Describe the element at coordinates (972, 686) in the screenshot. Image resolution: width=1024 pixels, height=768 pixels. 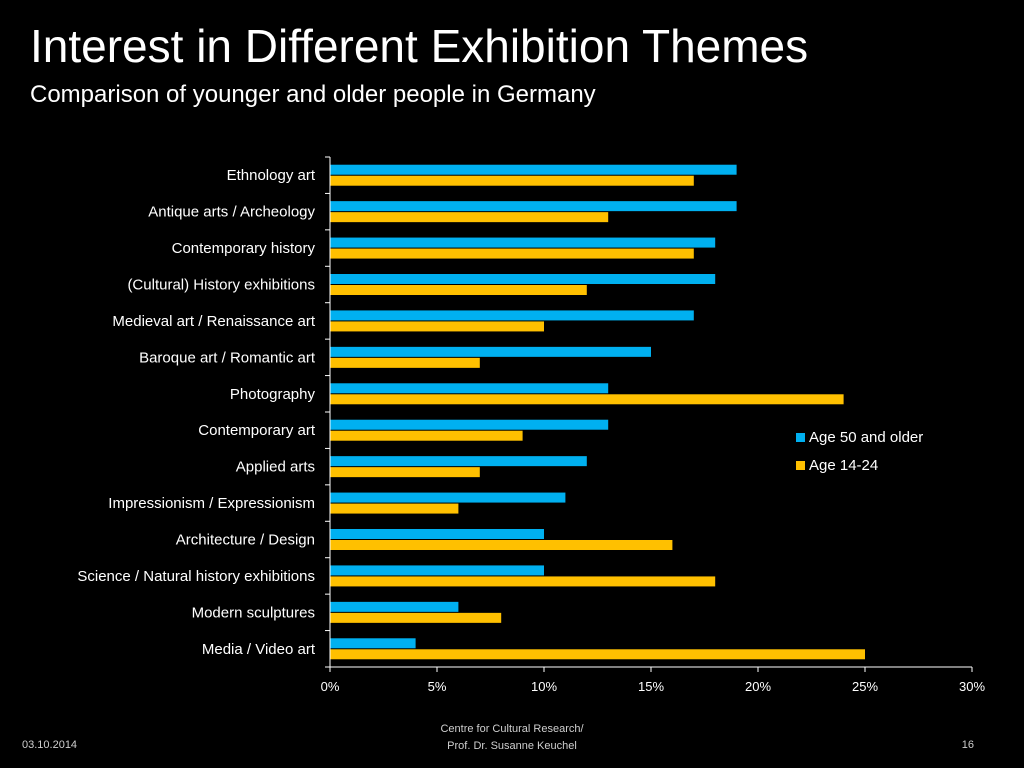
I see `x-tick-label: 30%` at that location.